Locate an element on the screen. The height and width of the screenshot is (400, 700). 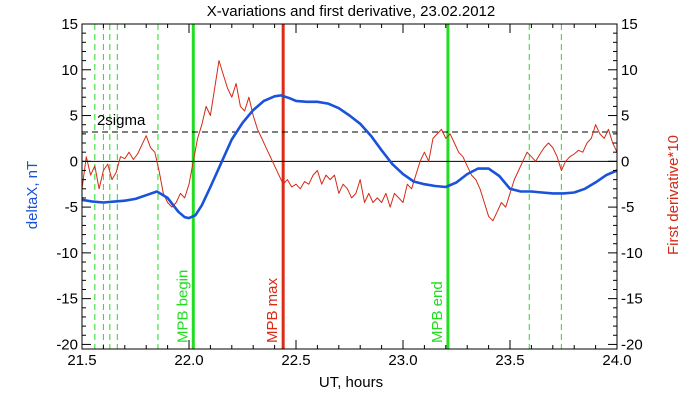
y-axis-label-right: First derivative*10 is located at coordinates (673, 195).